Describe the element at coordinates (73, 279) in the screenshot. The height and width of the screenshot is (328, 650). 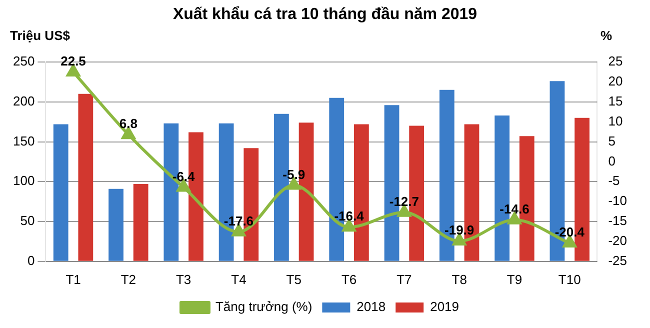
I see `x-tick-label: T1` at that location.